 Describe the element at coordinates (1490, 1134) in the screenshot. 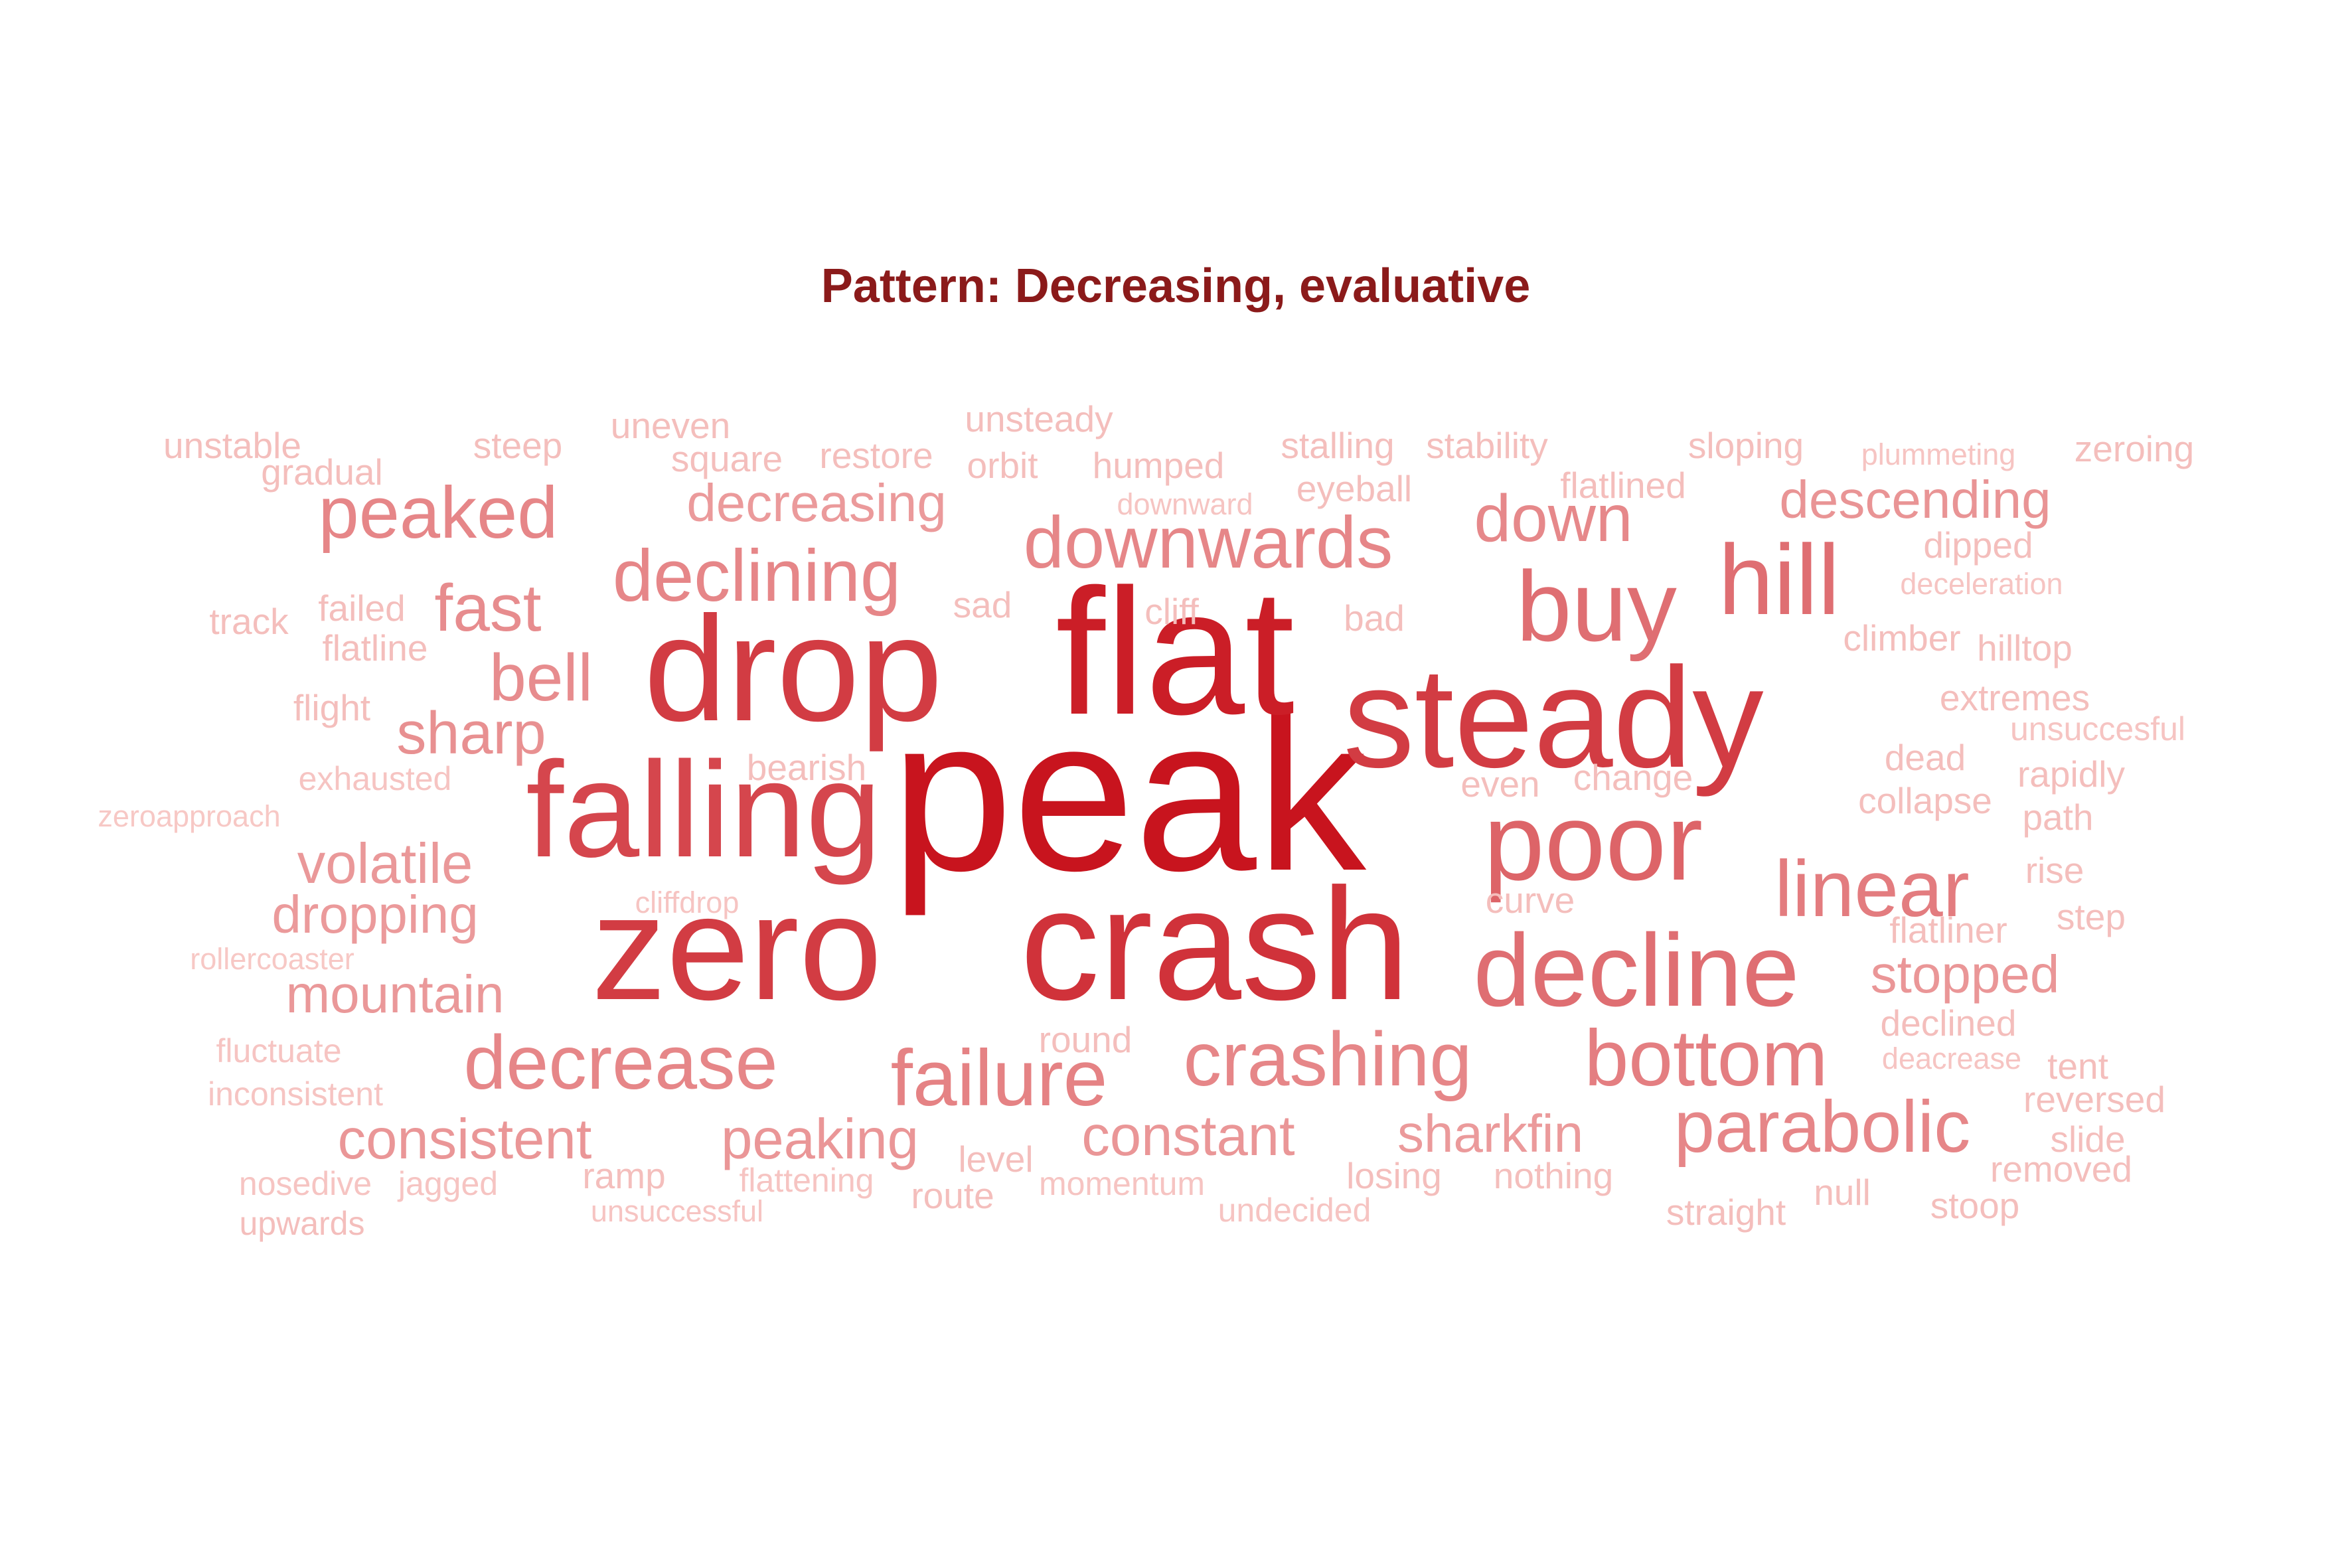

I see `word-sharkfin: sharkfin` at that location.